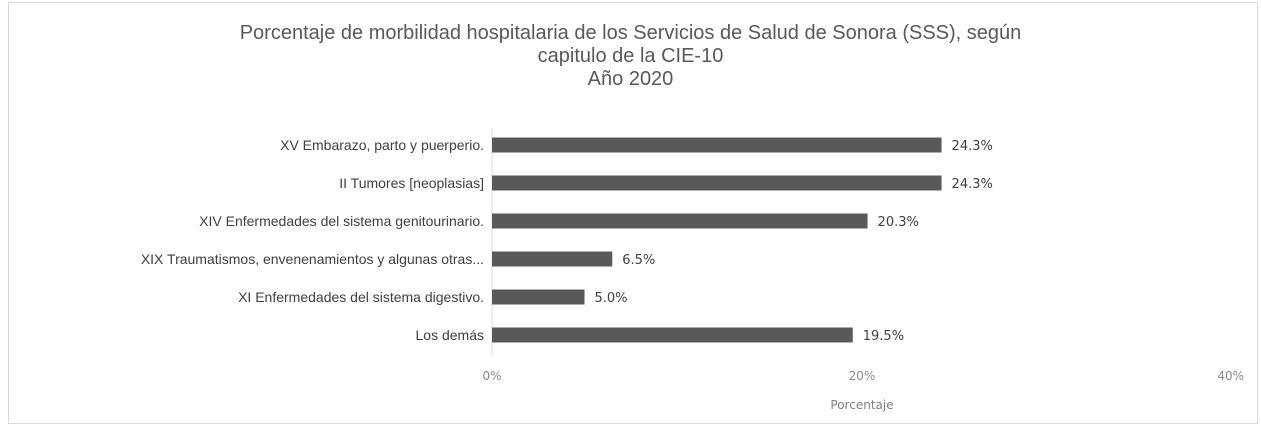 The image size is (1261, 427). What do you see at coordinates (411, 183) in the screenshot?
I see `category-label-2: II Tumores [neoplasias]` at bounding box center [411, 183].